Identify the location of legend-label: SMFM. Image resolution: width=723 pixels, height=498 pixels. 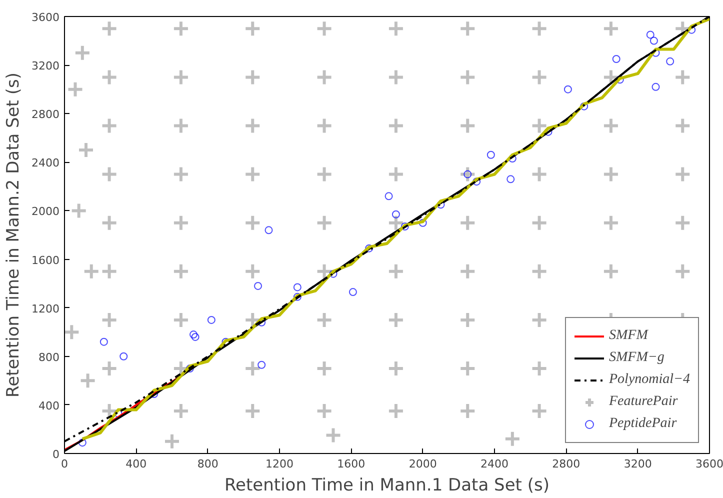
(628, 336).